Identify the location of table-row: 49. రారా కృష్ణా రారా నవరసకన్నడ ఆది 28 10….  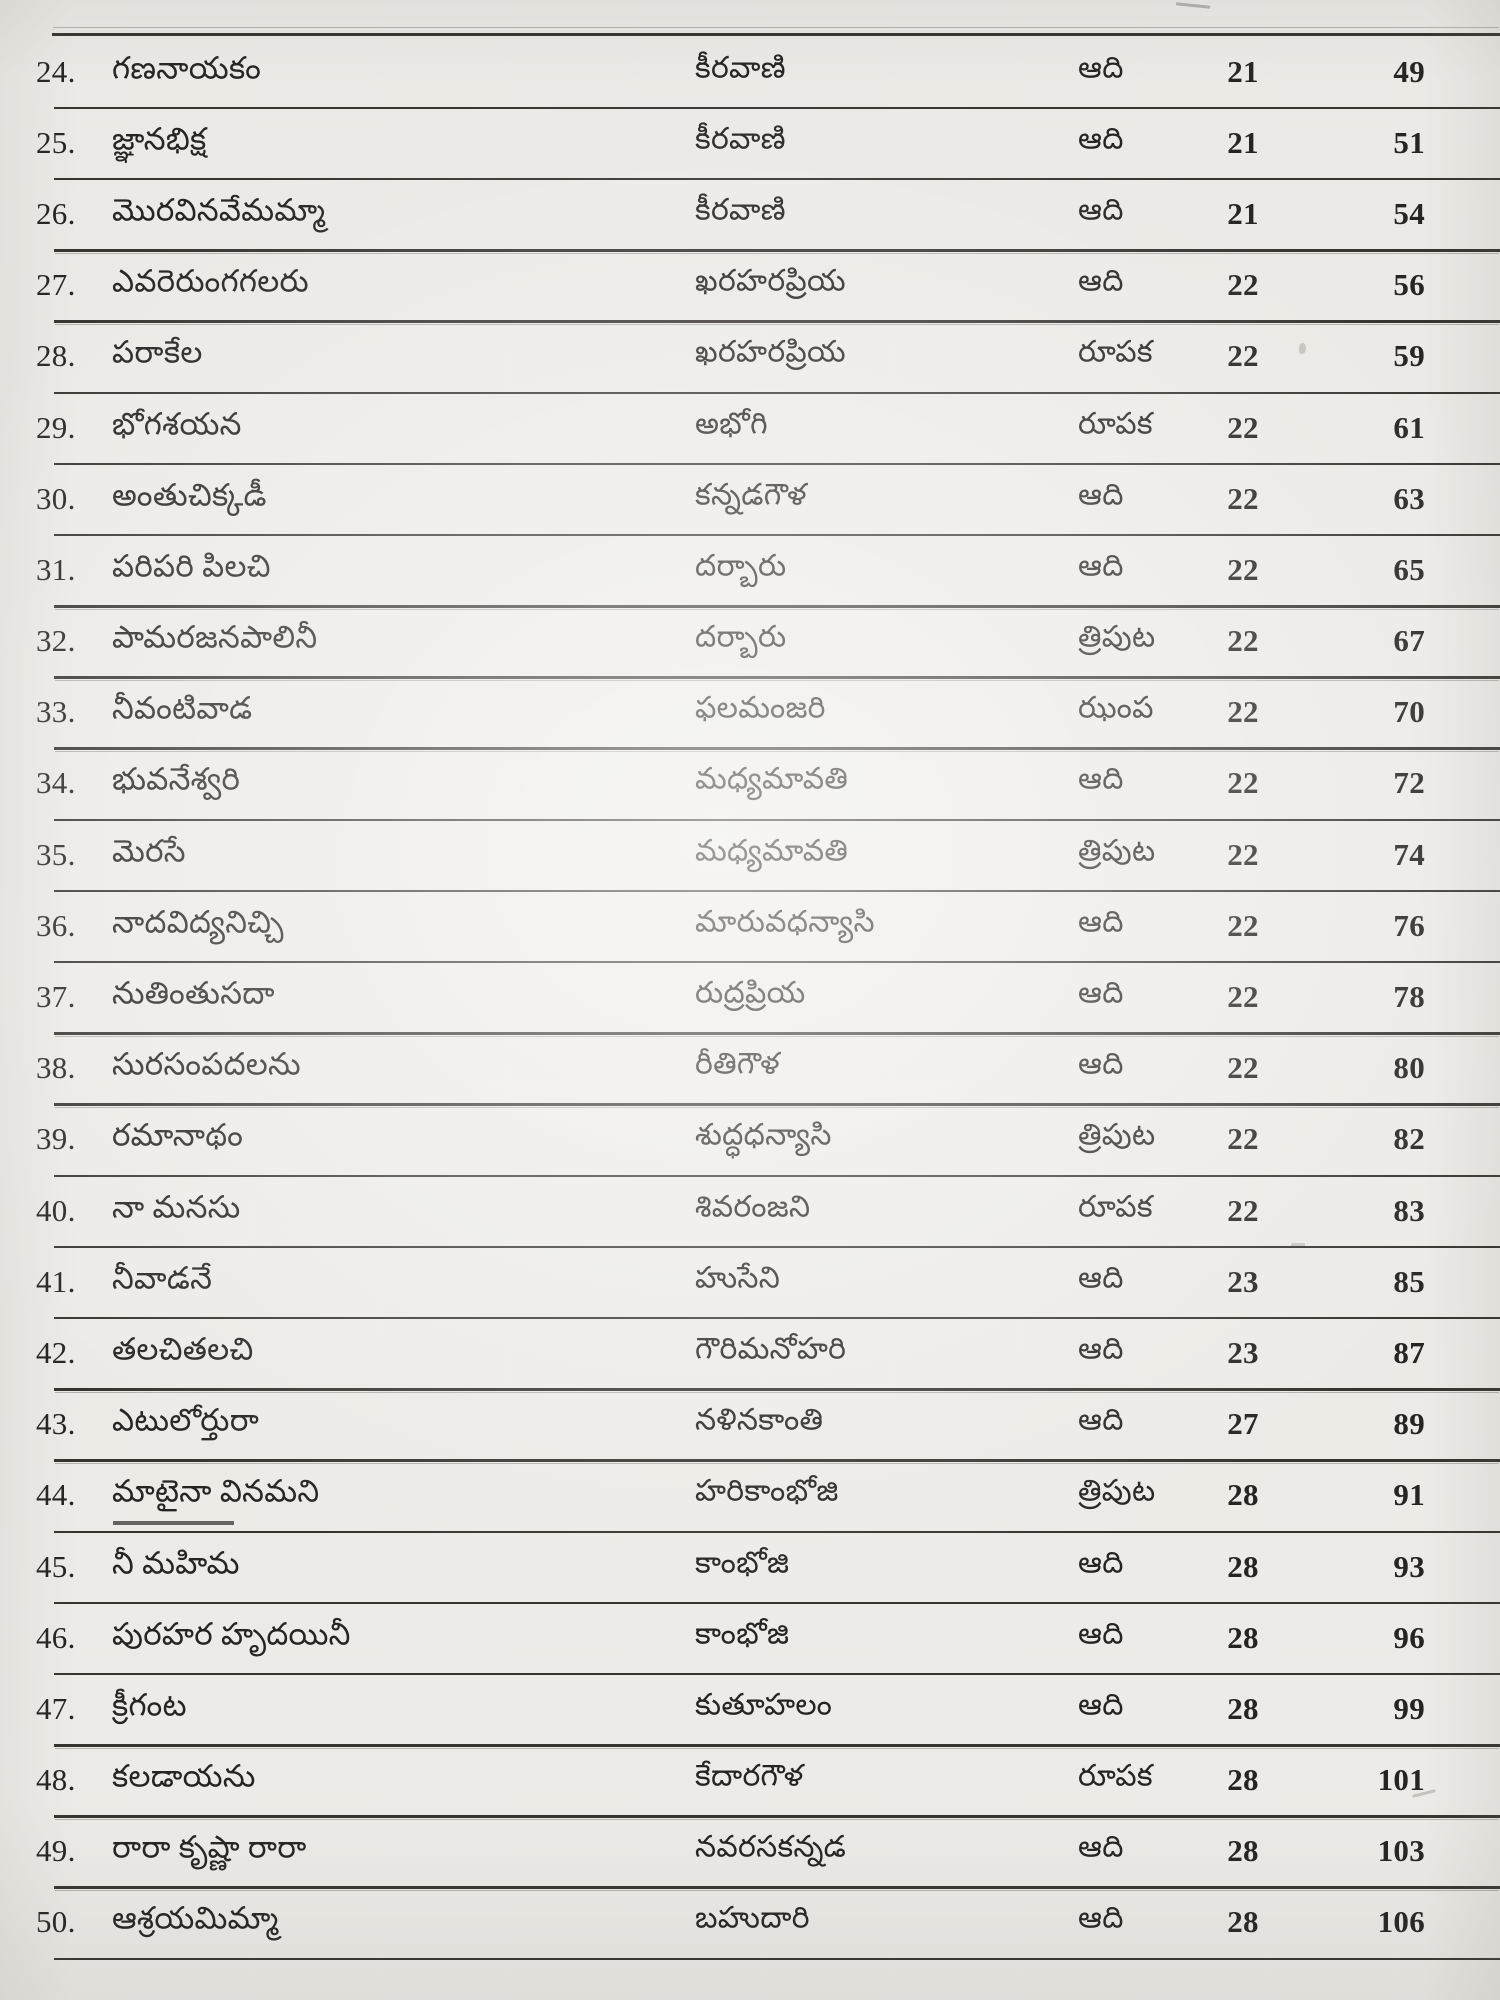
(750, 1853).